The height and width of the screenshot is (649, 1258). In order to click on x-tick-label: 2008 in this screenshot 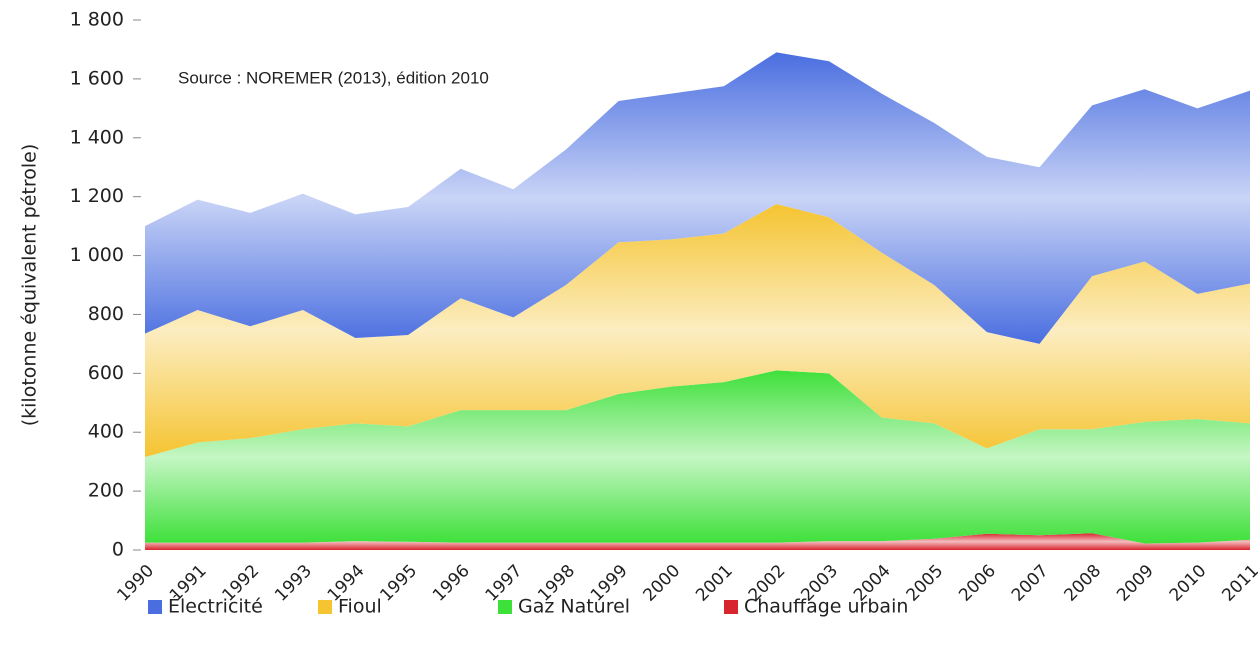, I will do `click(1082, 583)`.